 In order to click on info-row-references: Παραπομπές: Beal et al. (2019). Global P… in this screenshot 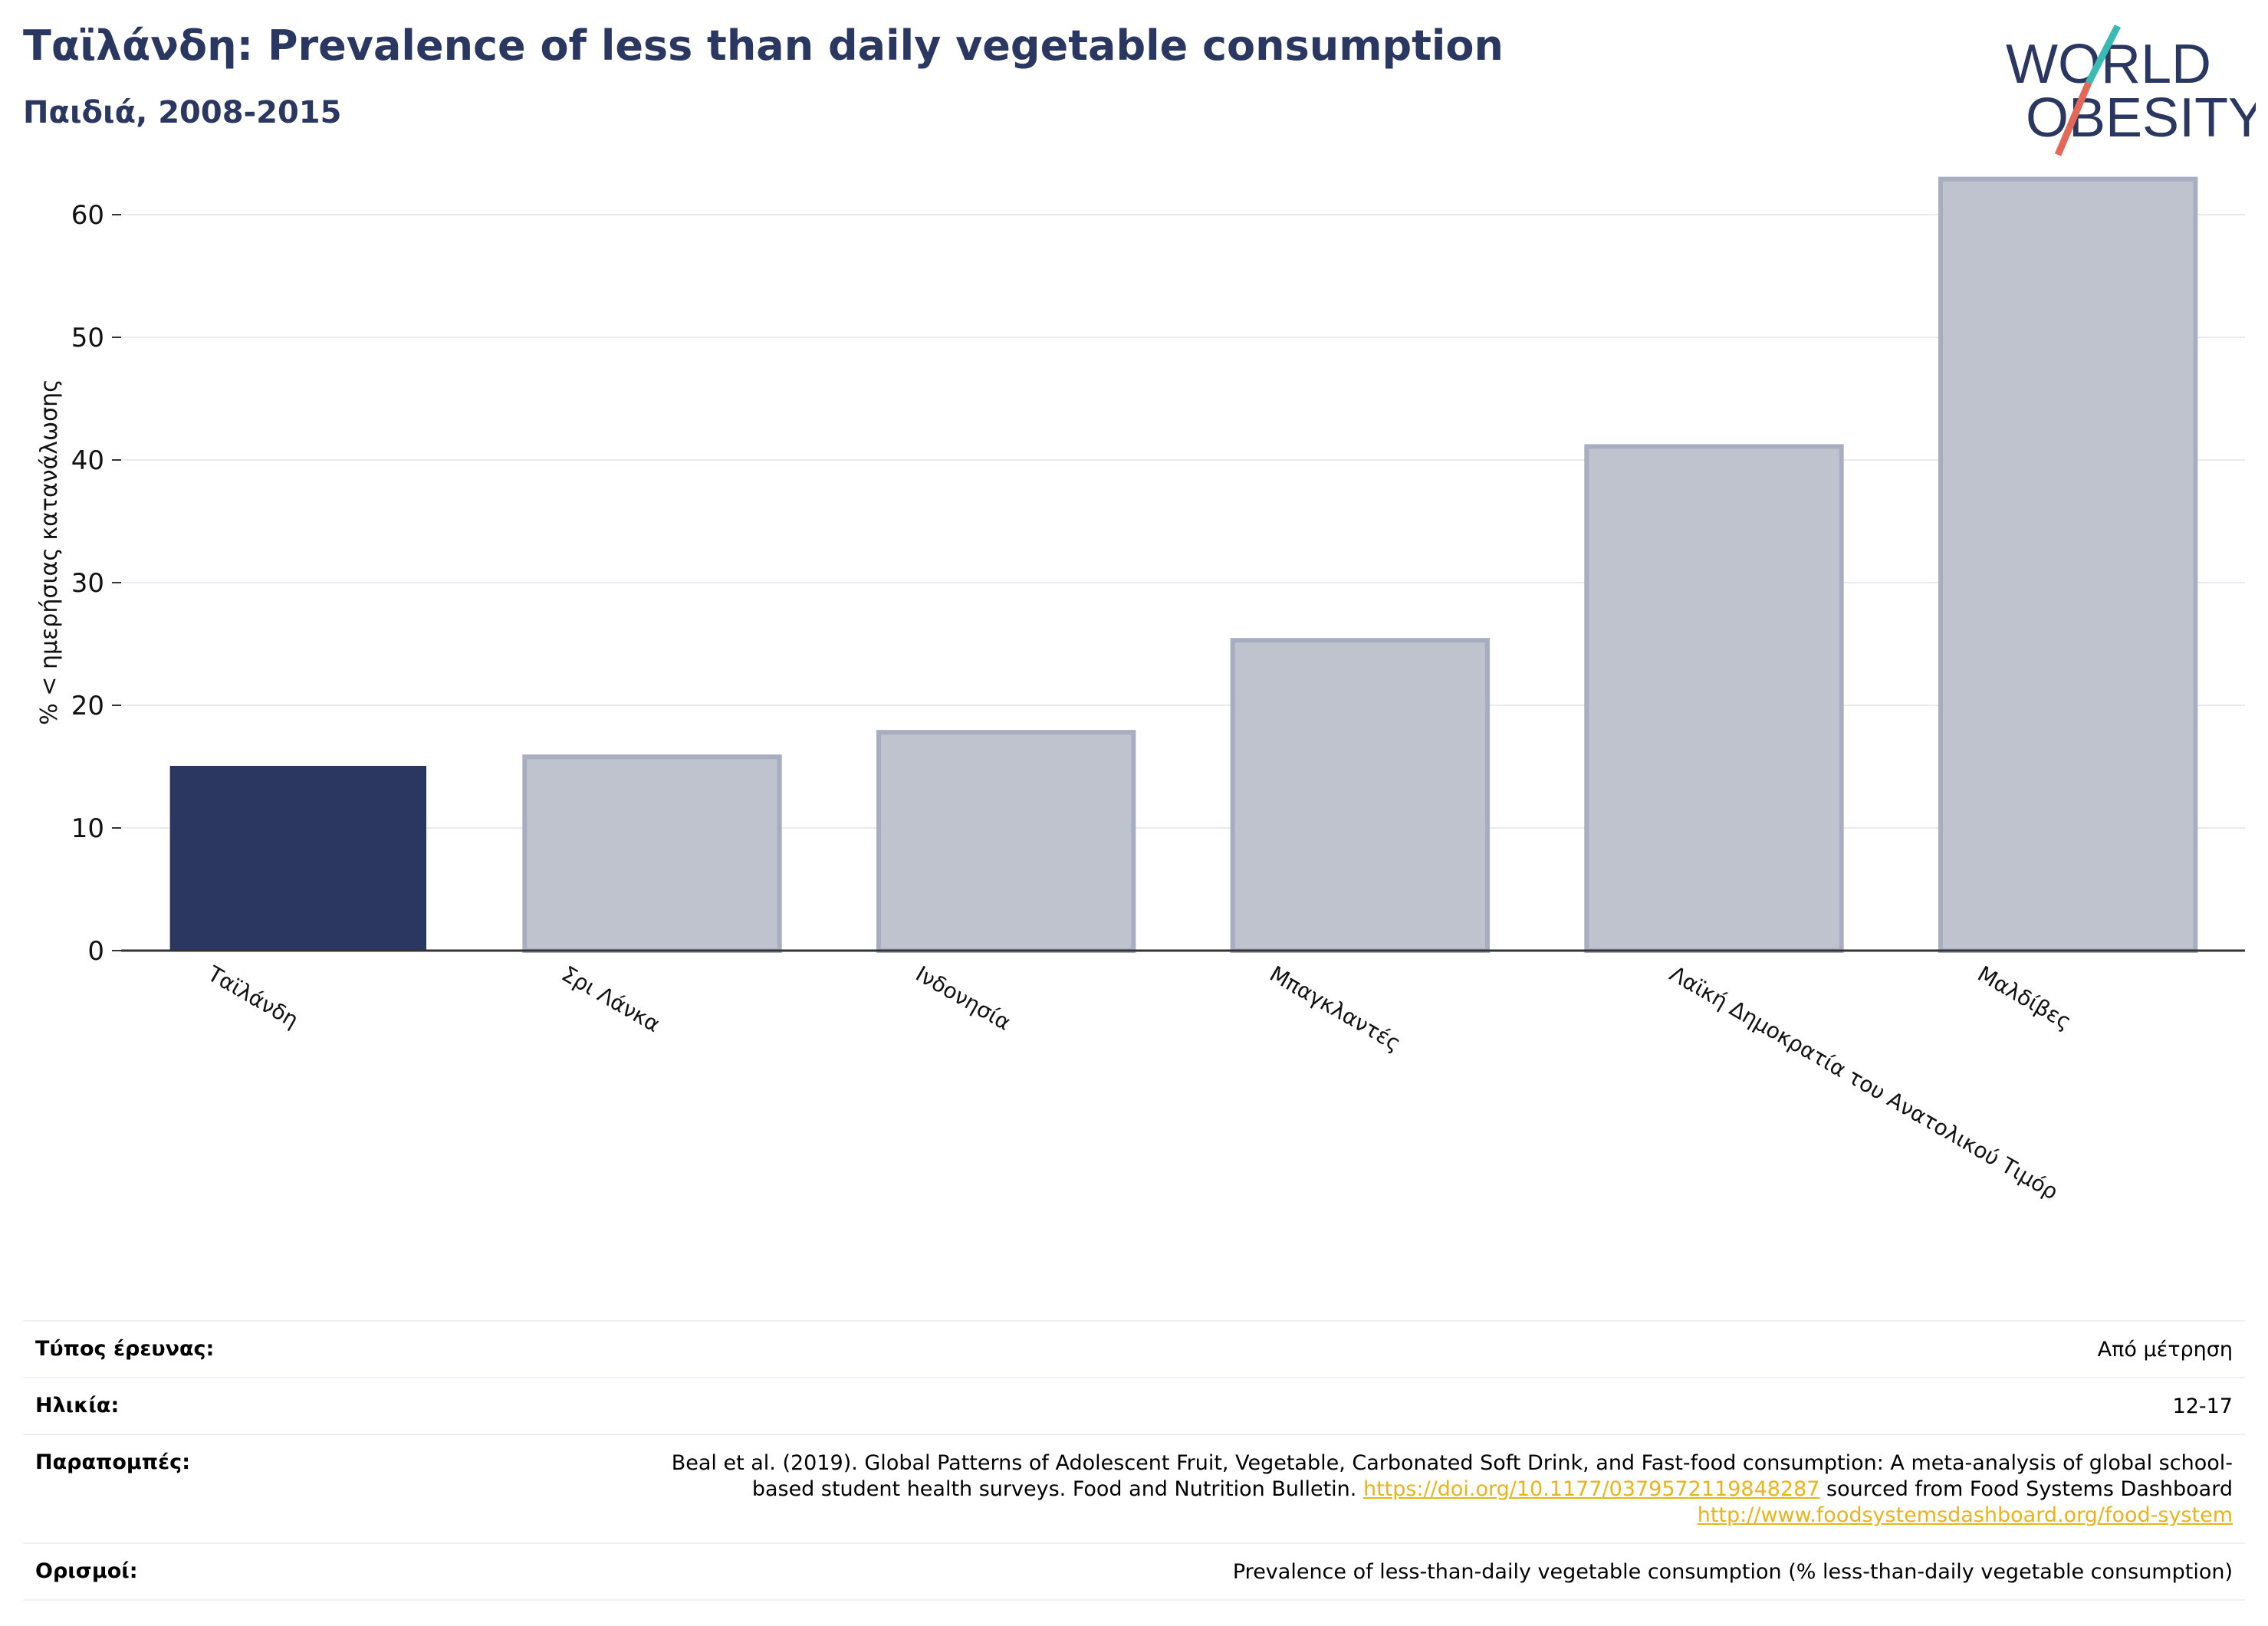, I will do `click(1134, 1488)`.